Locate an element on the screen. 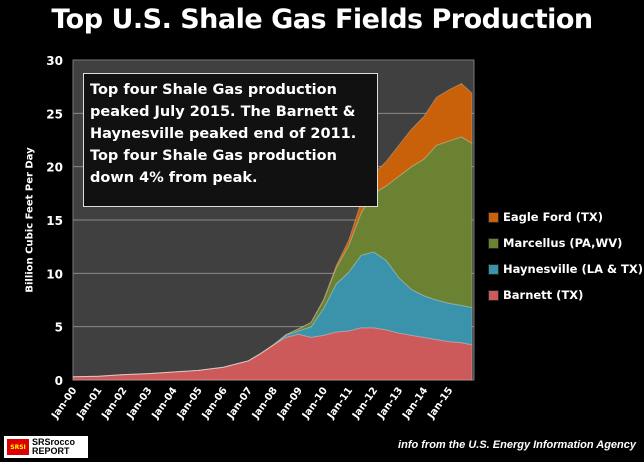 Image resolution: width=644 pixels, height=462 pixels. x-tick-label: Jan-10 is located at coordinates (315, 403).